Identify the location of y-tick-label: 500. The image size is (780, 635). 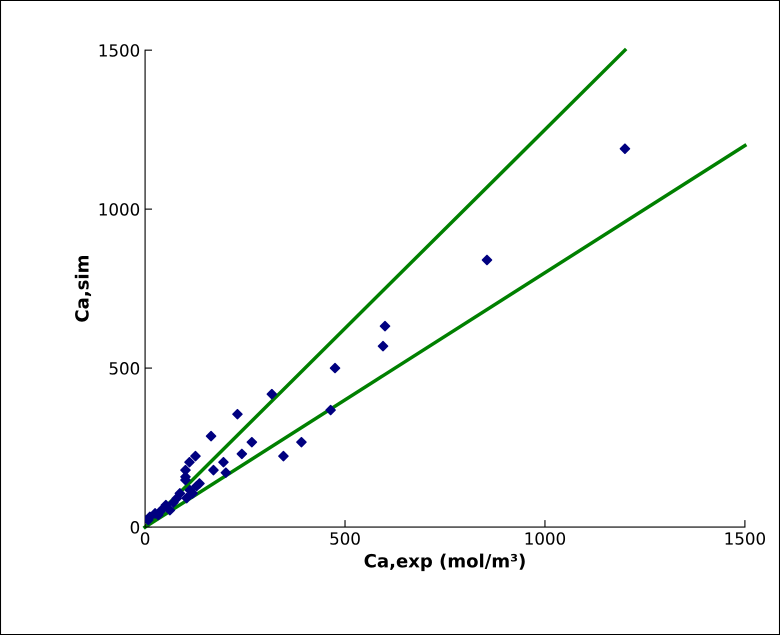
(125, 368).